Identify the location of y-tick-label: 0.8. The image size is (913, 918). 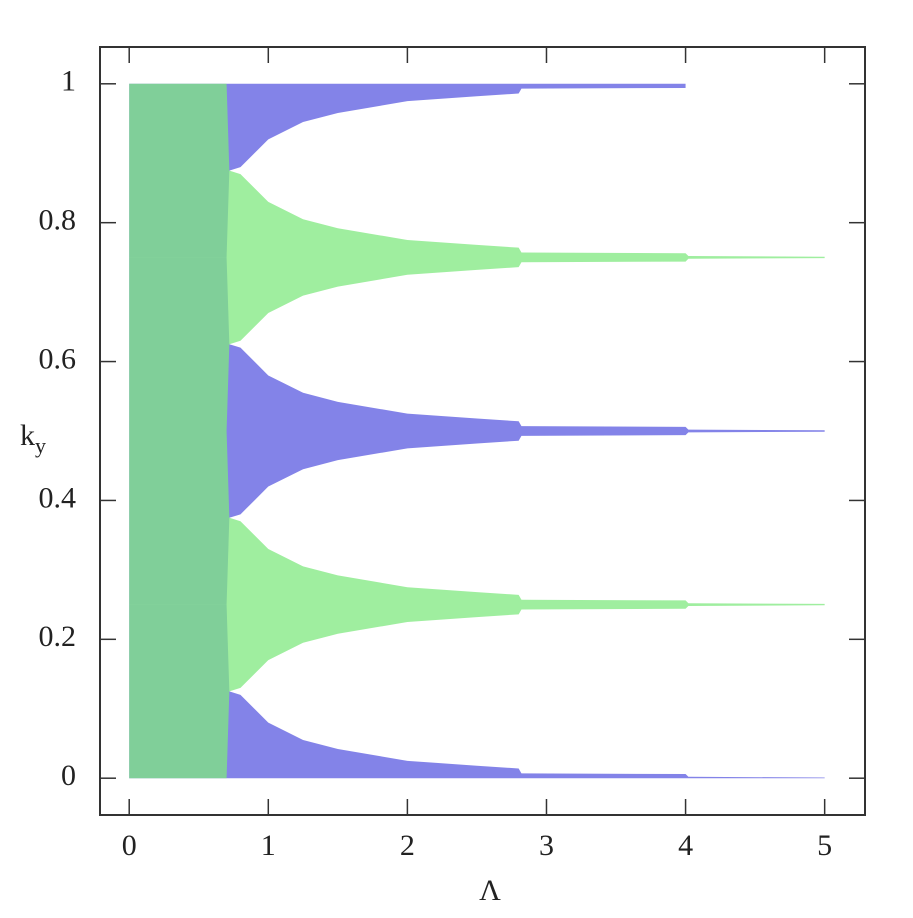
(58, 220).